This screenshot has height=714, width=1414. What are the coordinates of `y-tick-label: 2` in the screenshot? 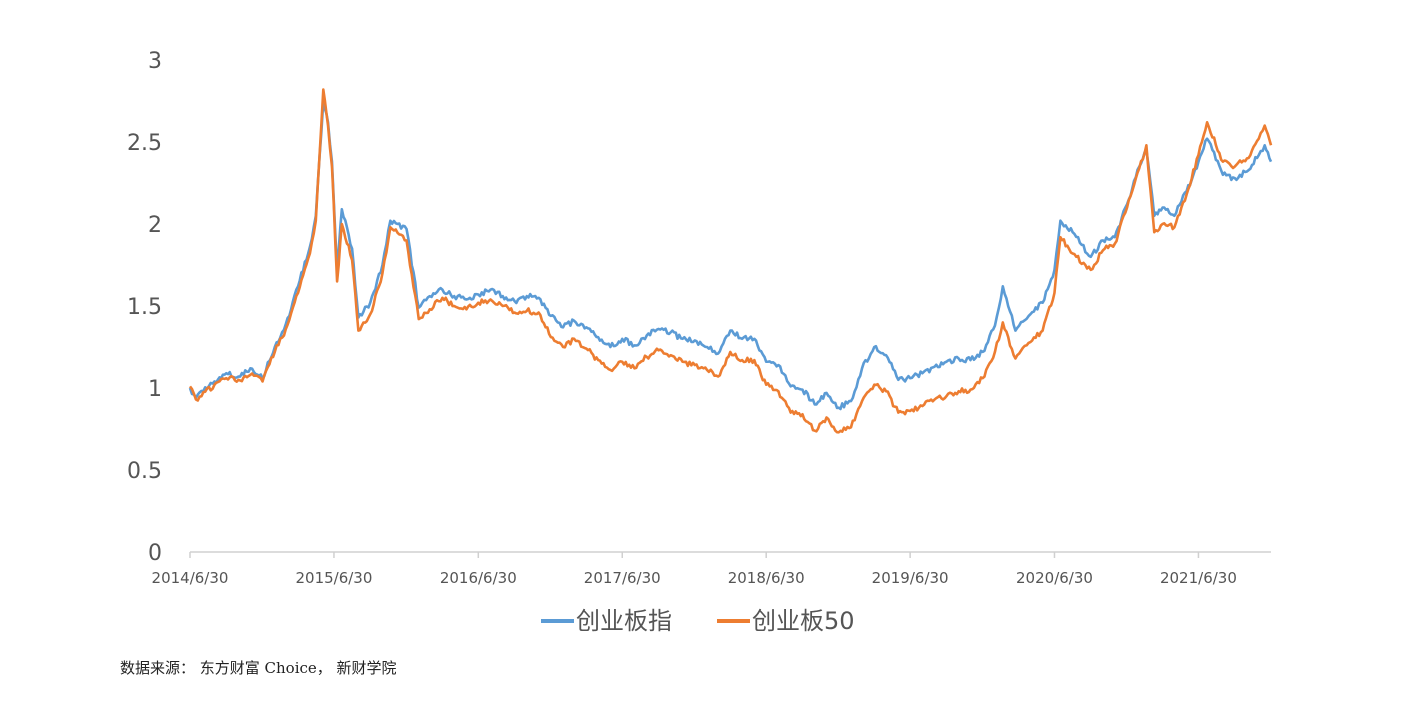 It's located at (155, 225).